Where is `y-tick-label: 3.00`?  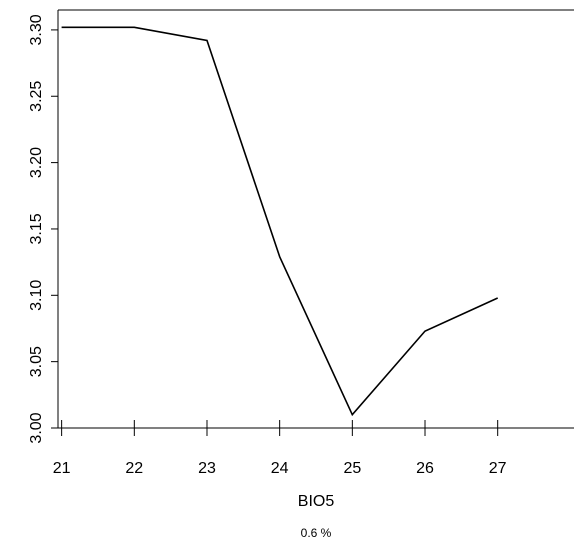 y-tick-label: 3.00 is located at coordinates (36, 427).